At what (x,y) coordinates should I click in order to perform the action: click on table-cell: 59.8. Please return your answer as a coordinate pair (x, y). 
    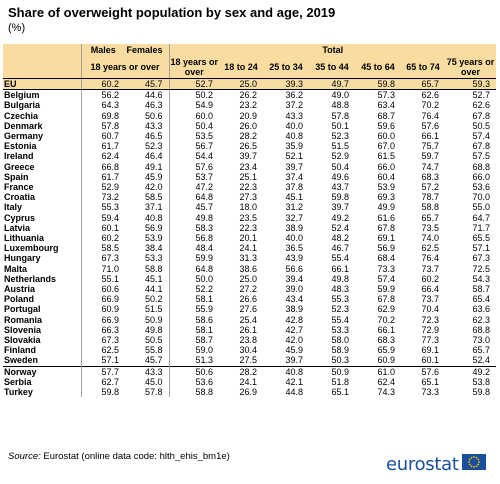
    Looking at the image, I should click on (378, 84).